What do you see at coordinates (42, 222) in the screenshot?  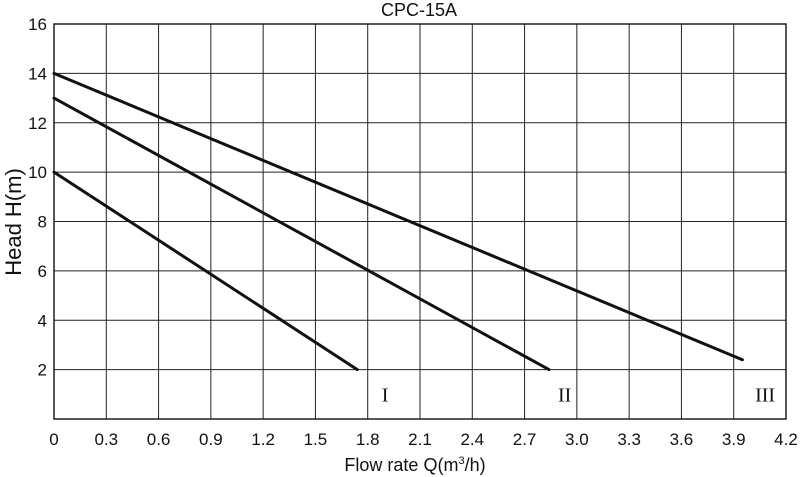 I see `y-tick-label: 8` at bounding box center [42, 222].